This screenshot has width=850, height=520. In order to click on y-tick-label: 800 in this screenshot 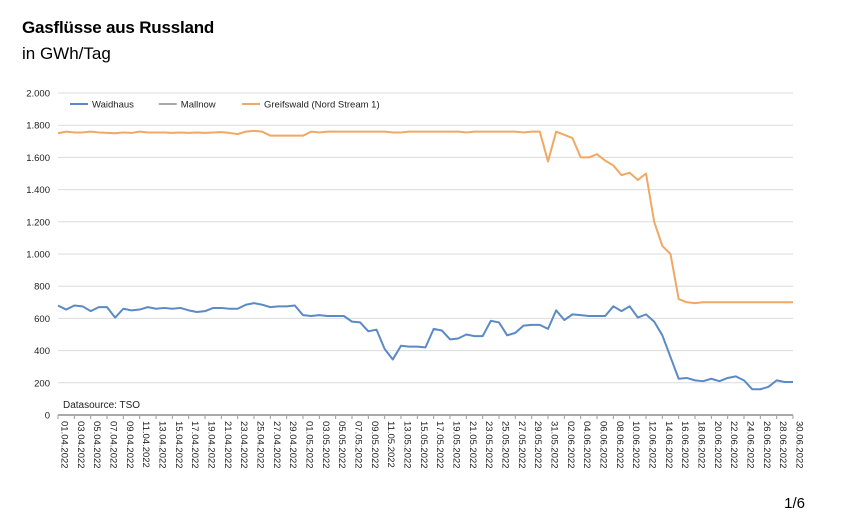, I will do `click(42, 287)`.